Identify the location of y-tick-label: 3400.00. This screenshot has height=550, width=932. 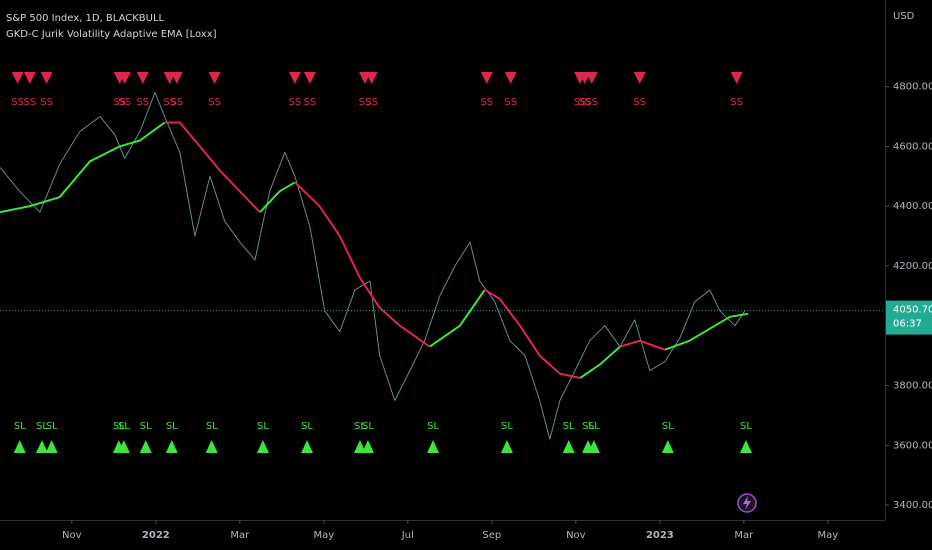
(912, 505).